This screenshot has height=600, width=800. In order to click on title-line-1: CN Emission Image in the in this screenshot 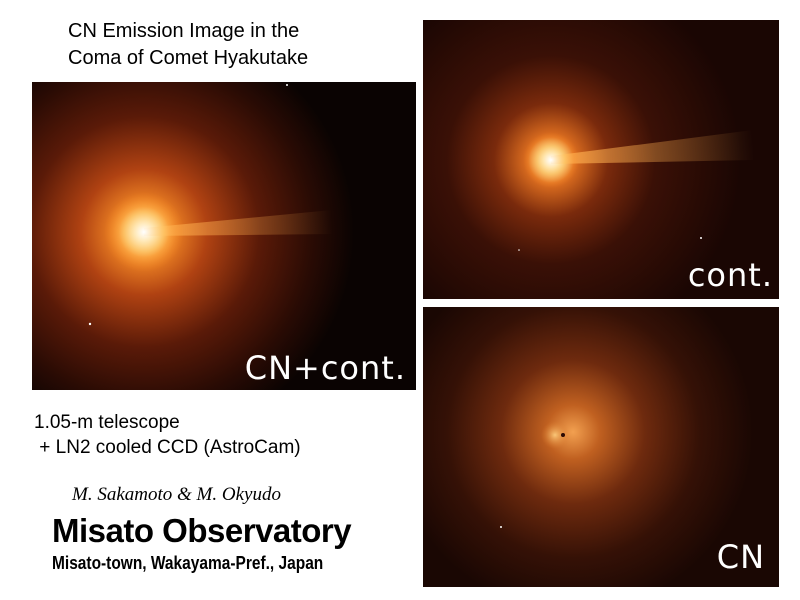, I will do `click(184, 31)`.